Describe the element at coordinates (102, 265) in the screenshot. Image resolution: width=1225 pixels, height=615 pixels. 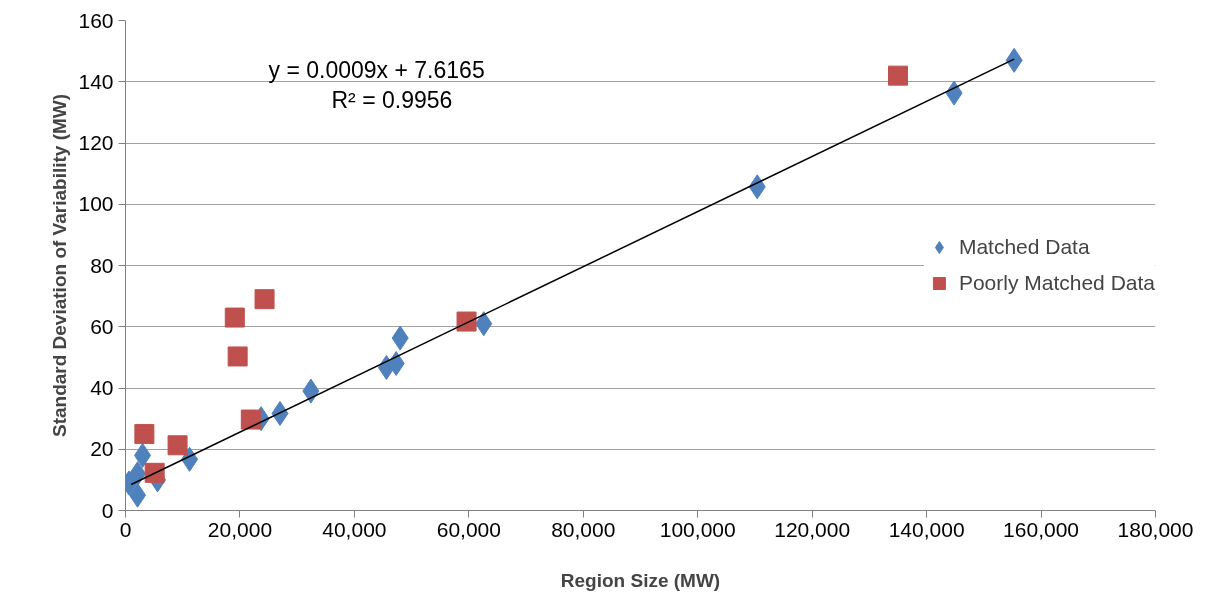
I see `y-tick-label: 80` at that location.